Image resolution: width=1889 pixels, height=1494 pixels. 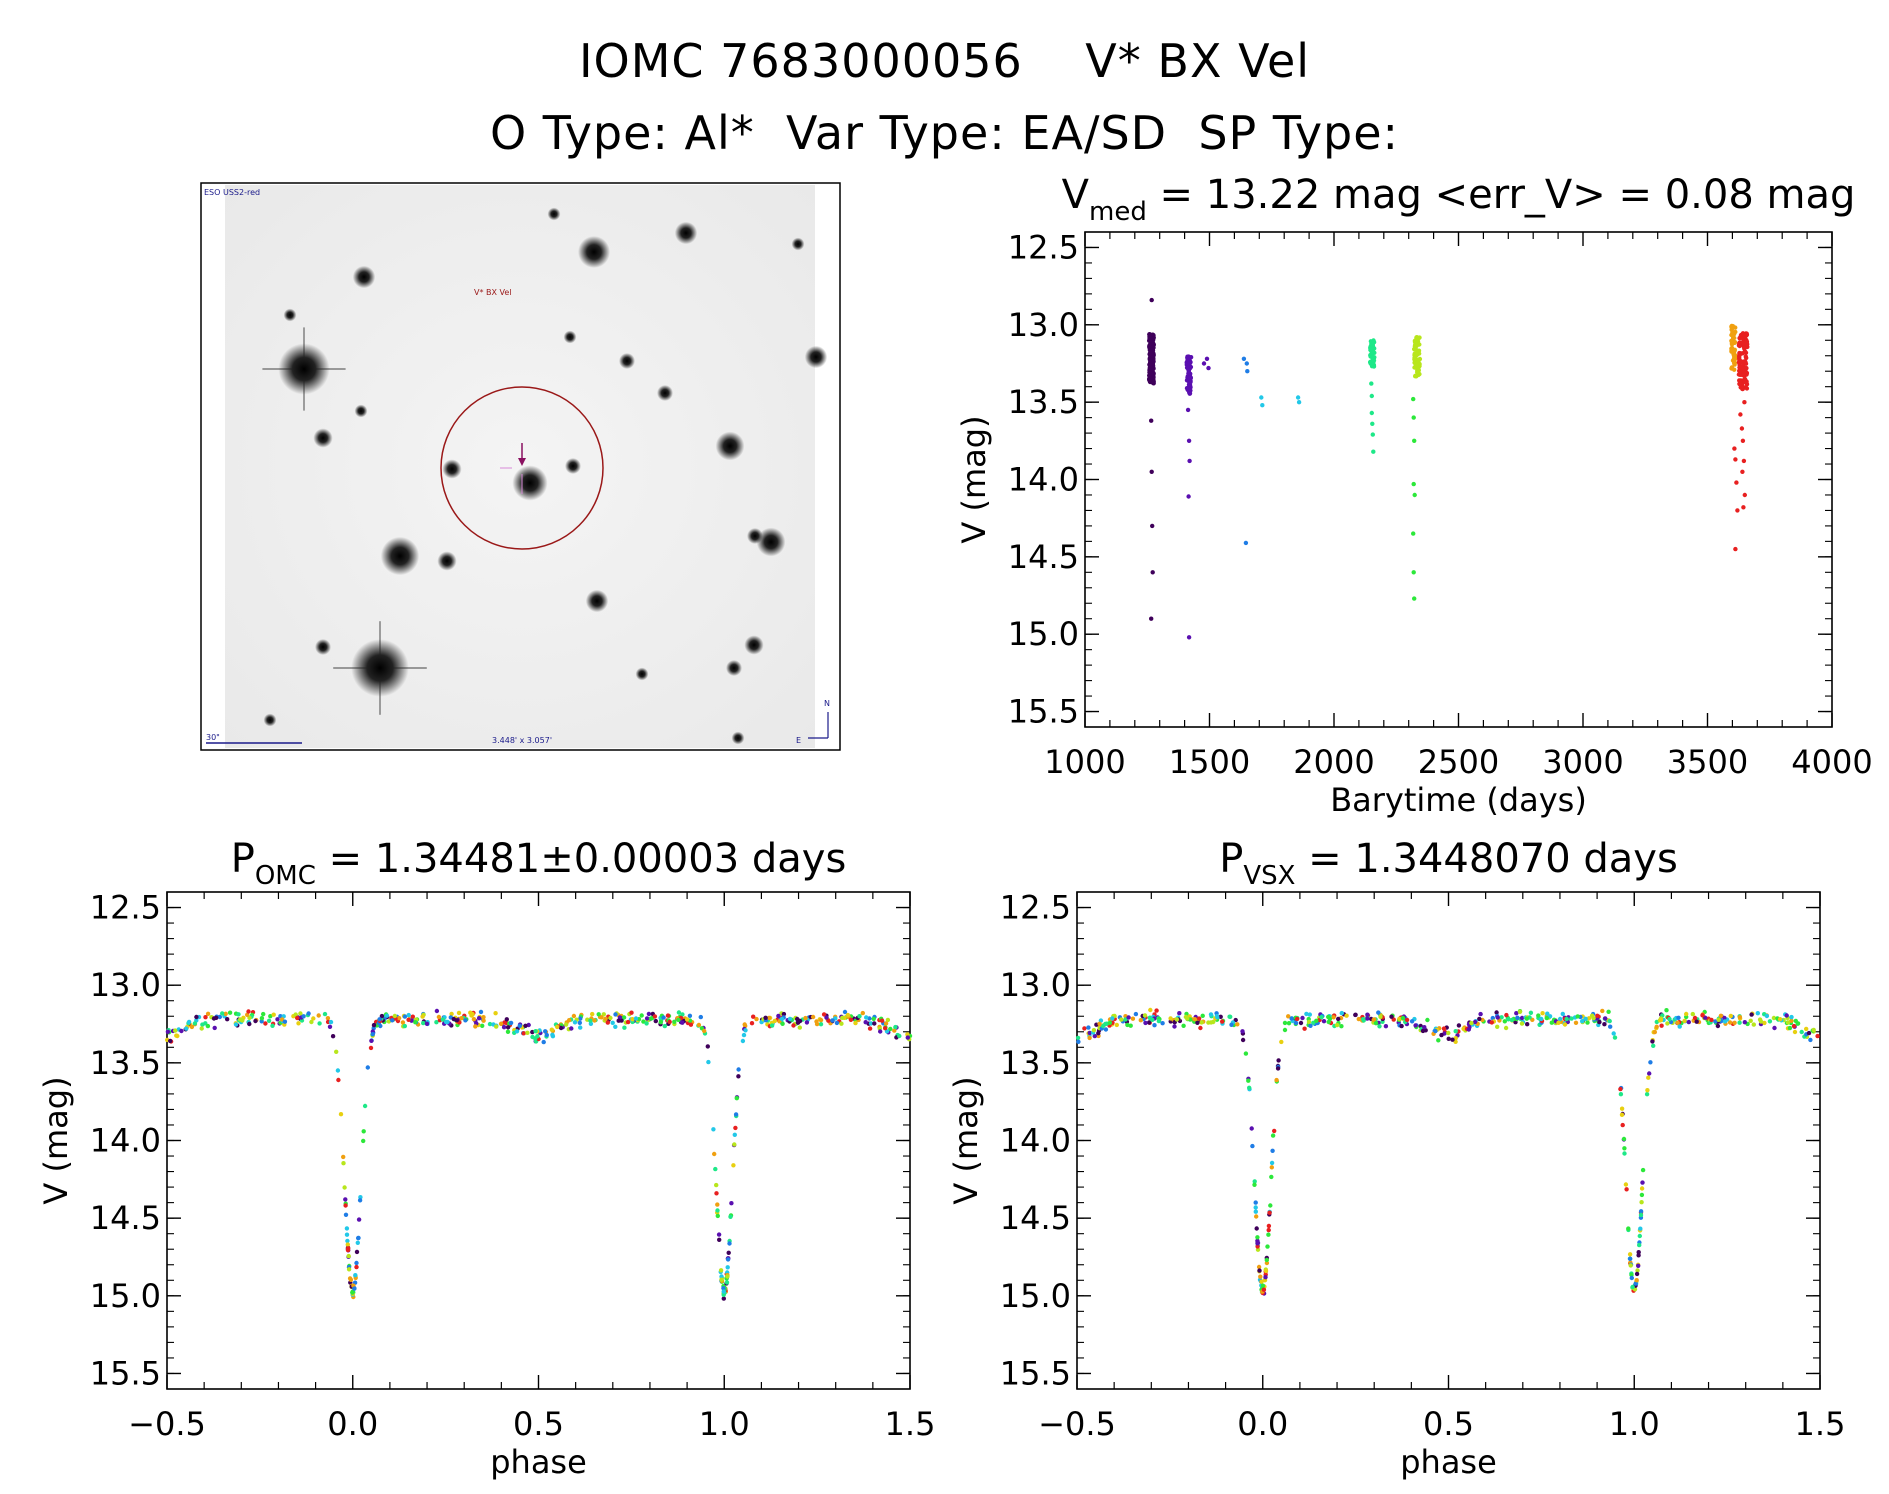 I want to click on y-tick-label: 13.0, so click(x=1043, y=325).